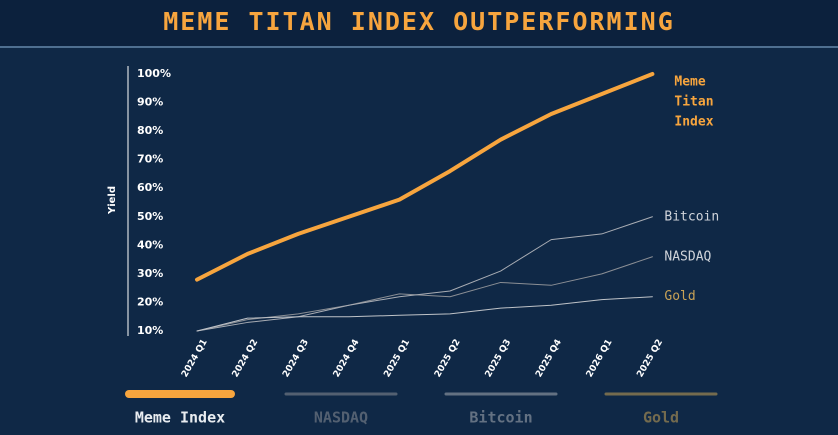  Describe the element at coordinates (150, 244) in the screenshot. I see `y-tick-label: 40%` at that location.